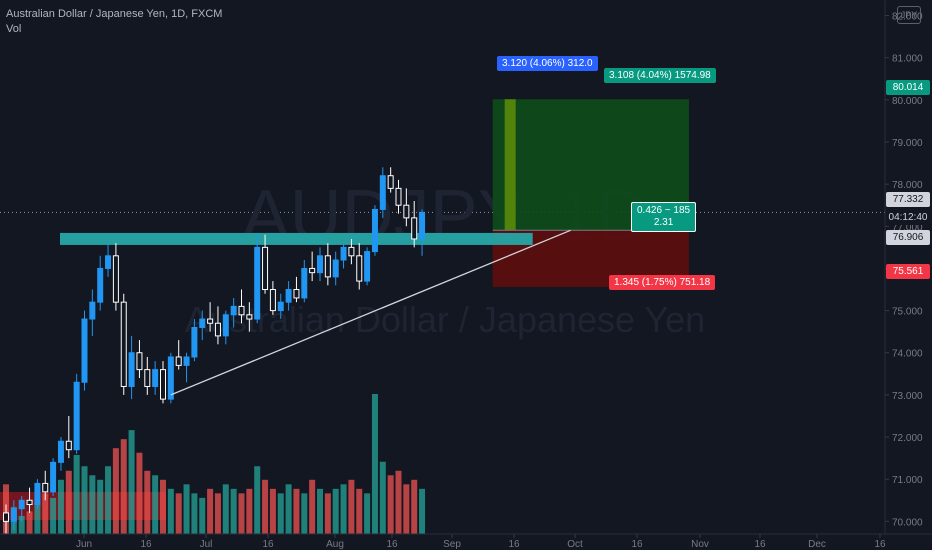 The image size is (932, 550). Describe the element at coordinates (664, 210) in the screenshot. I see `risk-reward-line1: 0.426 ~ 185` at that location.